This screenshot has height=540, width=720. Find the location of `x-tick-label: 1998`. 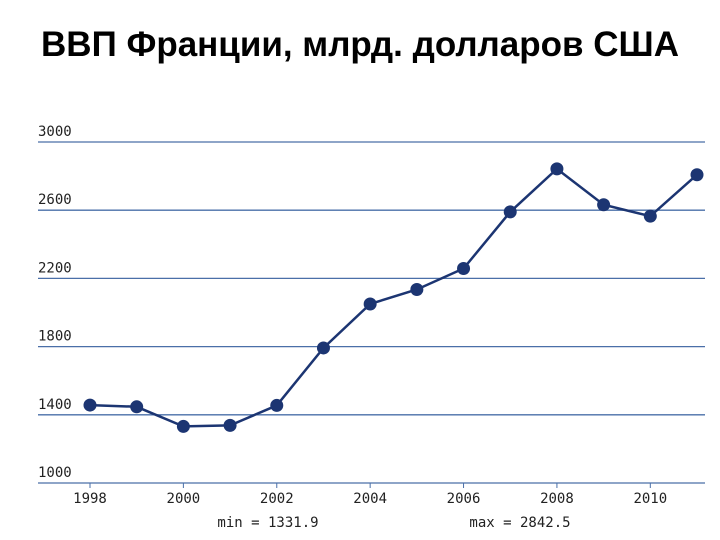

x-tick-label: 1998 is located at coordinates (90, 499).